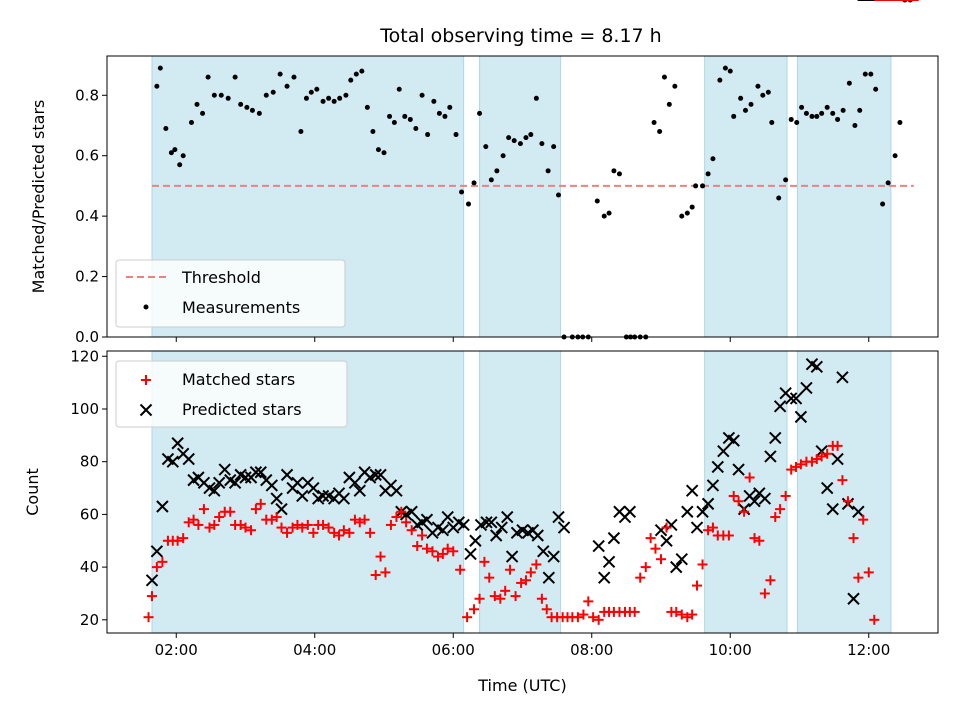 Image resolution: width=960 pixels, height=720 pixels. I want to click on y-tick-label: 120, so click(84, 356).